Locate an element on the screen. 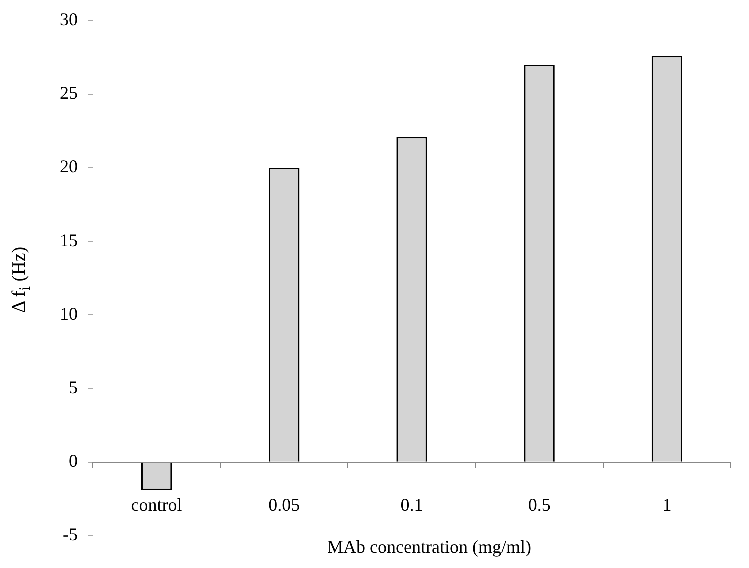 Image resolution: width=749 pixels, height=568 pixels. y-tick-label: 15 is located at coordinates (69, 240).